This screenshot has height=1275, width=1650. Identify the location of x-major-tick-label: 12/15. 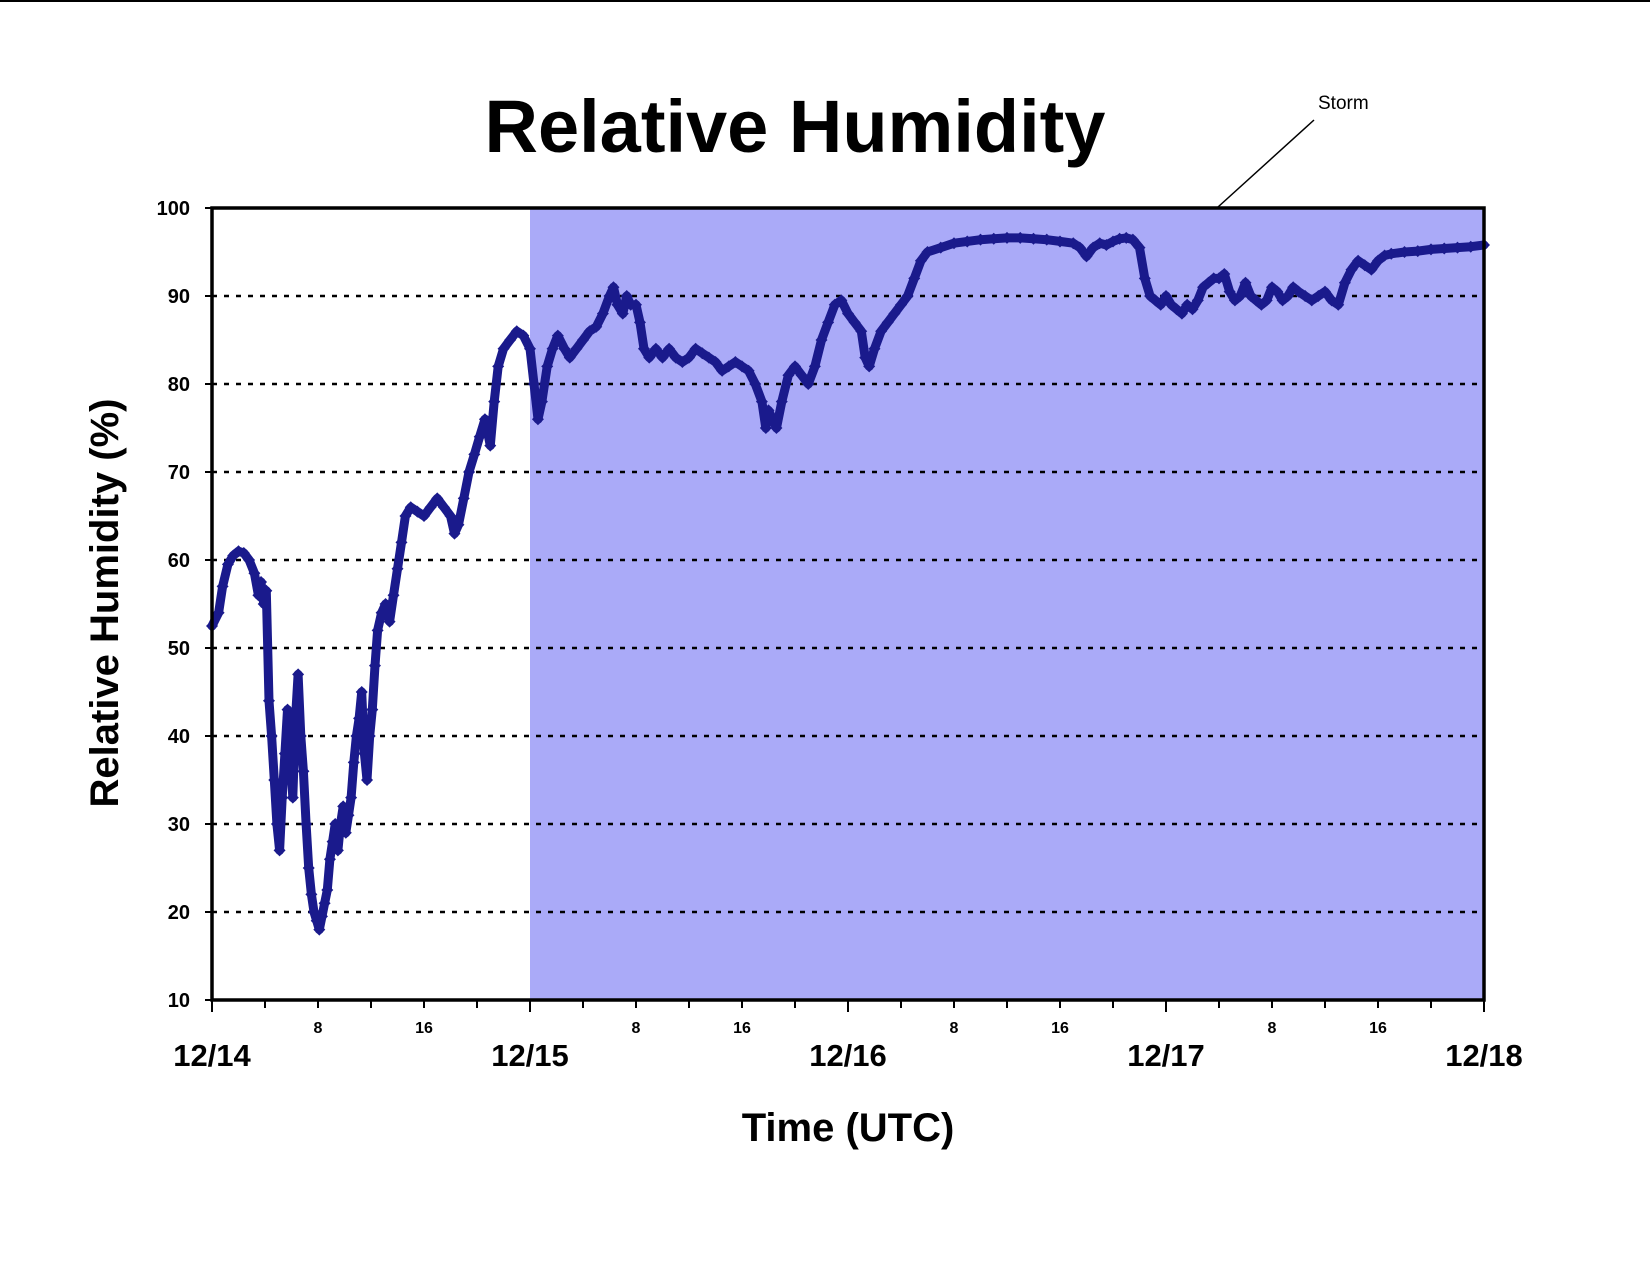
(530, 1055).